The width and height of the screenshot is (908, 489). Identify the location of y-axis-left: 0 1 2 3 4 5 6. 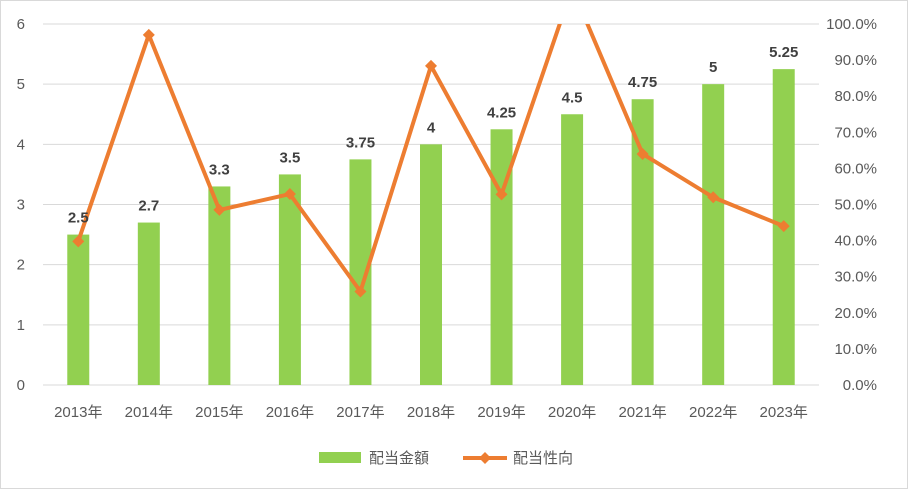
(21, 205).